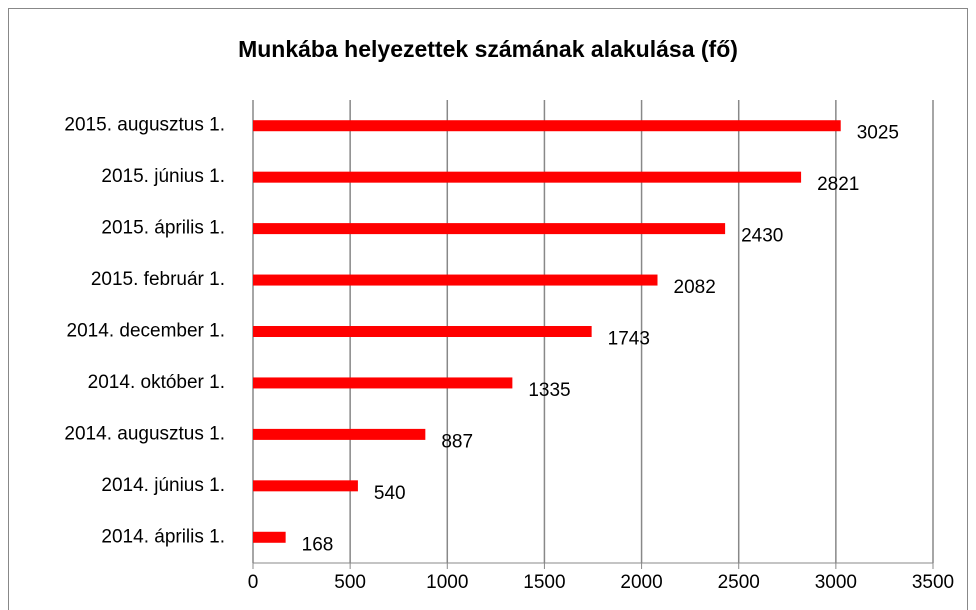 Image resolution: width=976 pixels, height=610 pixels. What do you see at coordinates (163, 228) in the screenshot?
I see `y-tick-label: 2015. április 1.` at bounding box center [163, 228].